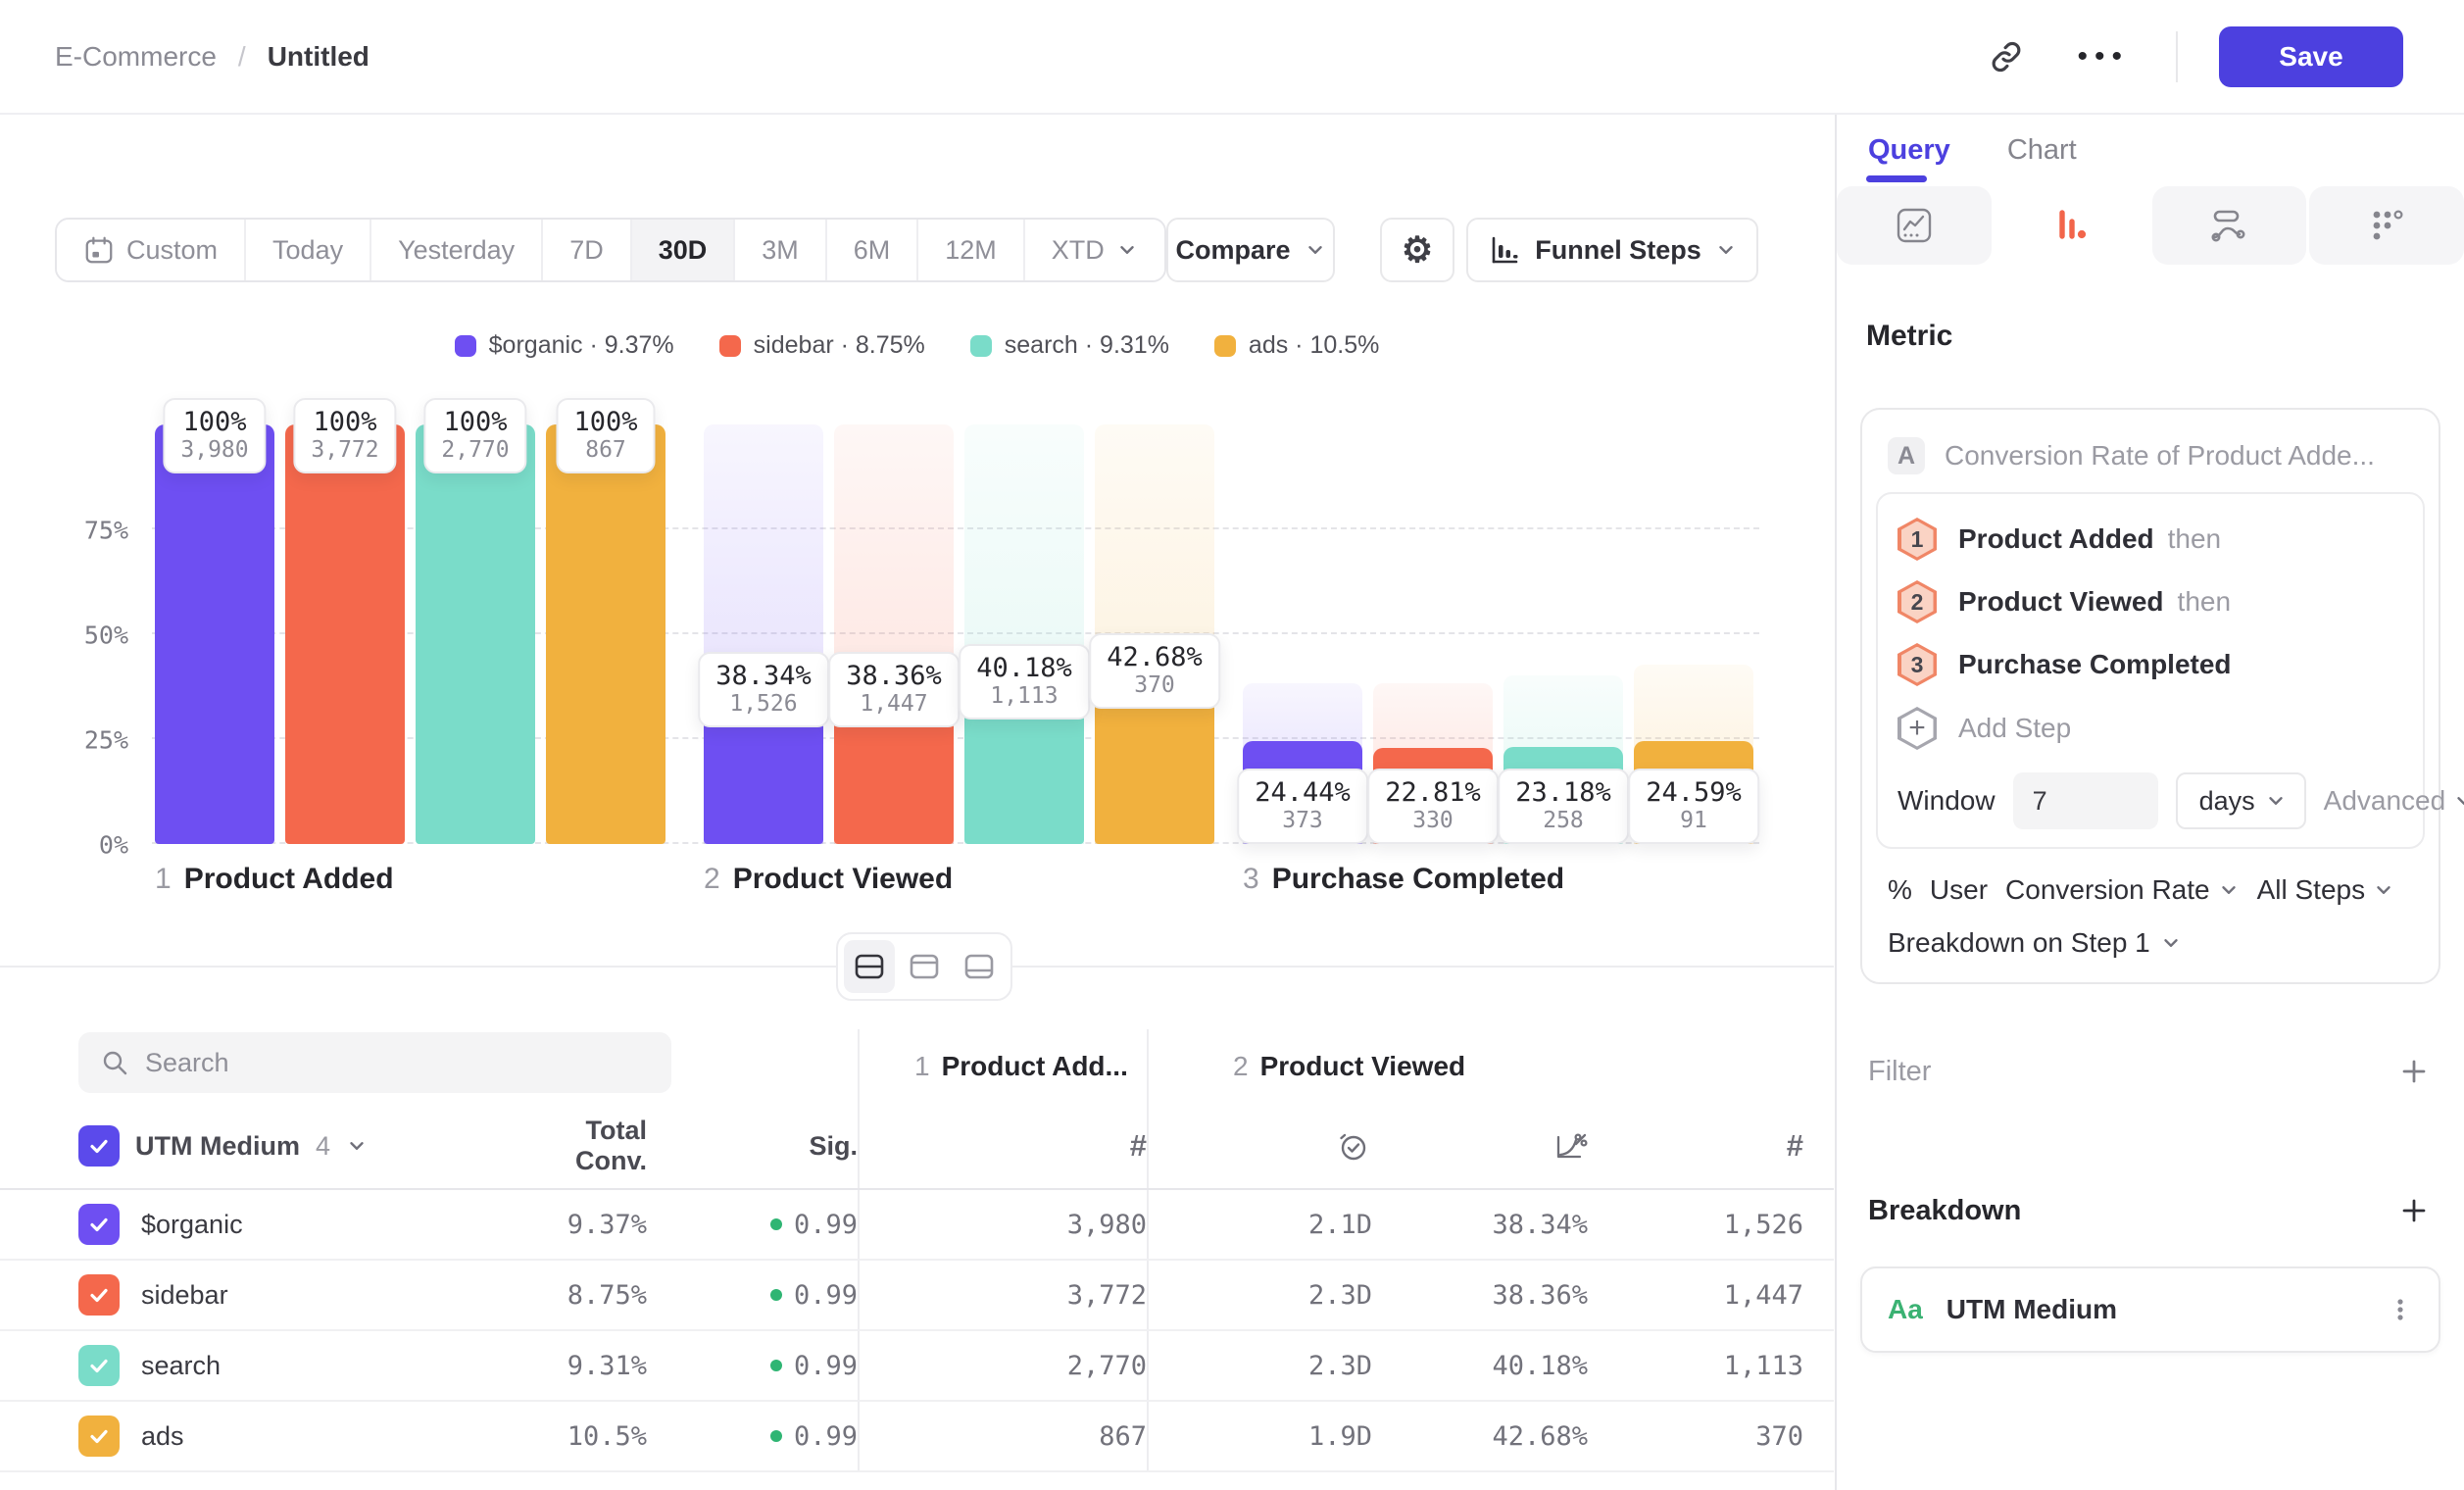 This screenshot has height=1490, width=2464. What do you see at coordinates (309, 250) in the screenshot?
I see `range-tab-today: Today` at bounding box center [309, 250].